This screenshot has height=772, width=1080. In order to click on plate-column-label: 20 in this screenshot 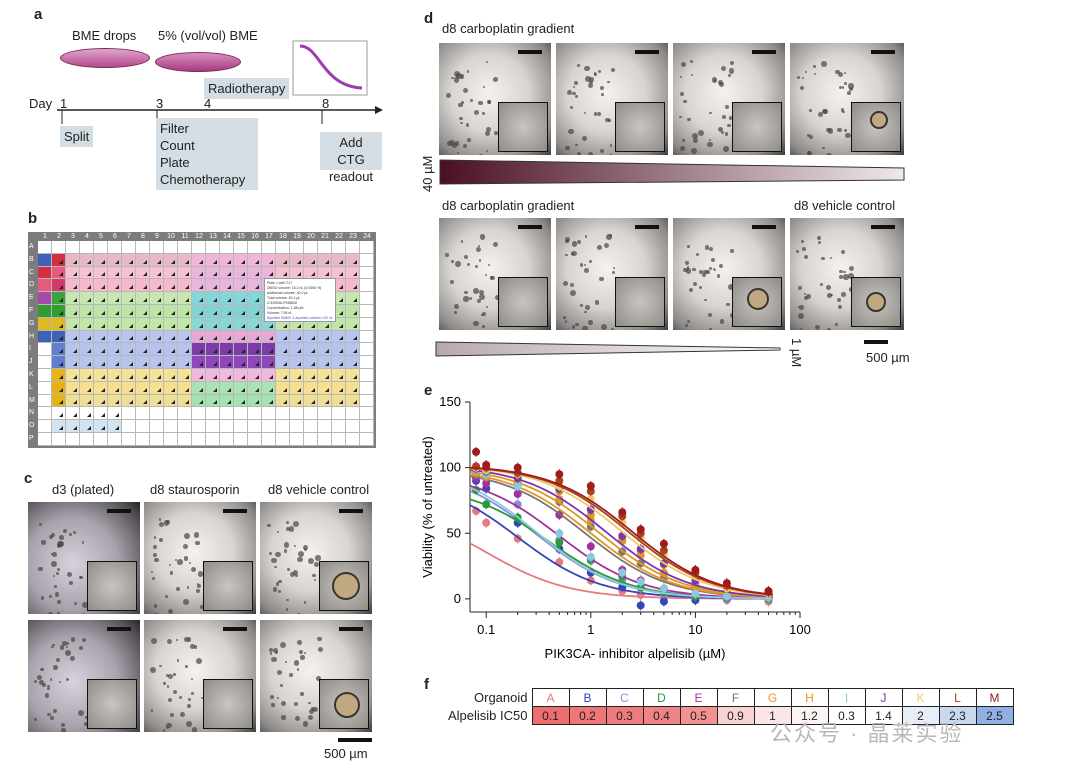, I will do `click(311, 236)`.